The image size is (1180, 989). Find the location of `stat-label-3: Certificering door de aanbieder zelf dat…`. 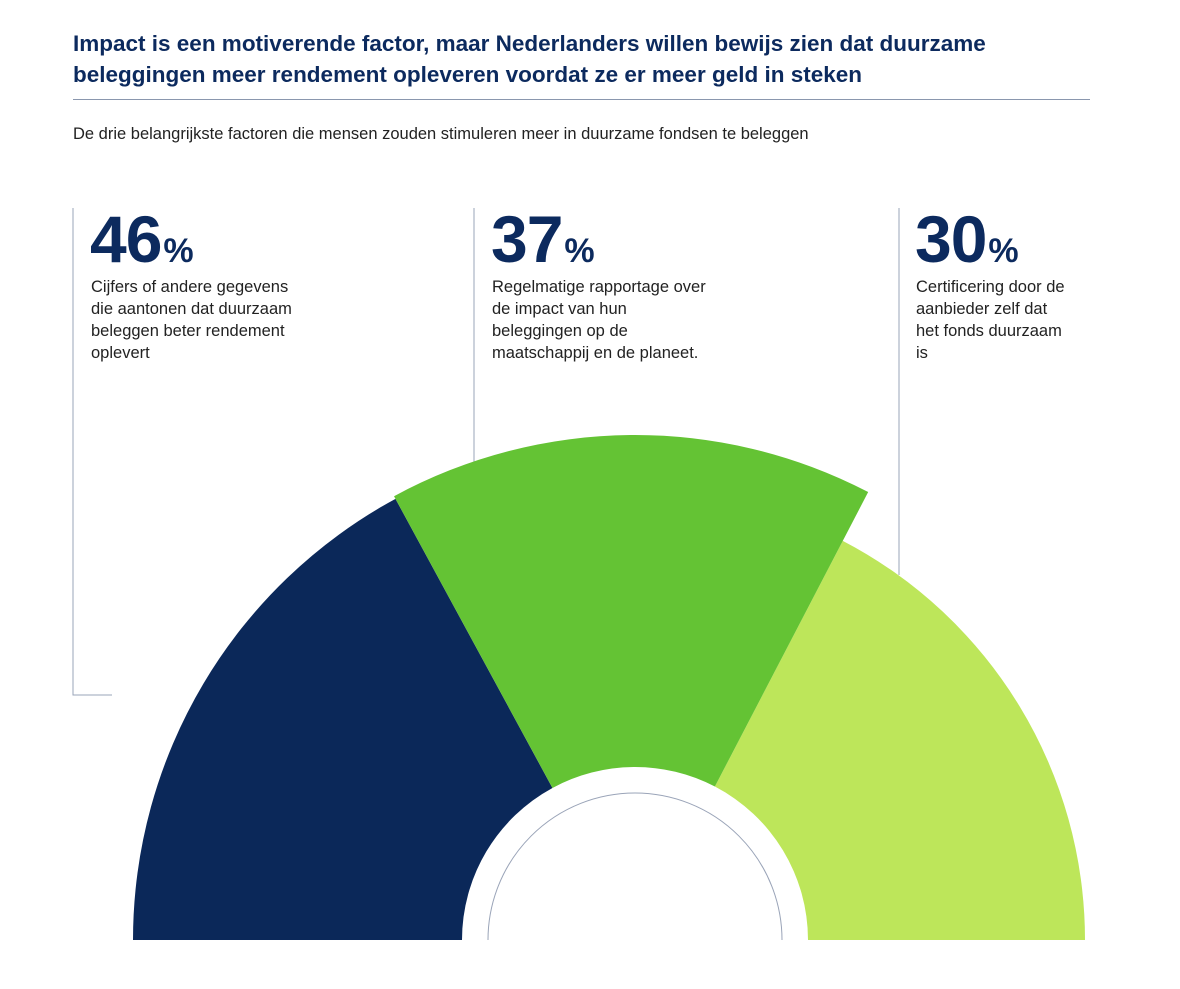

stat-label-3: Certificering door de aanbieder zelf dat… is located at coordinates (990, 320).